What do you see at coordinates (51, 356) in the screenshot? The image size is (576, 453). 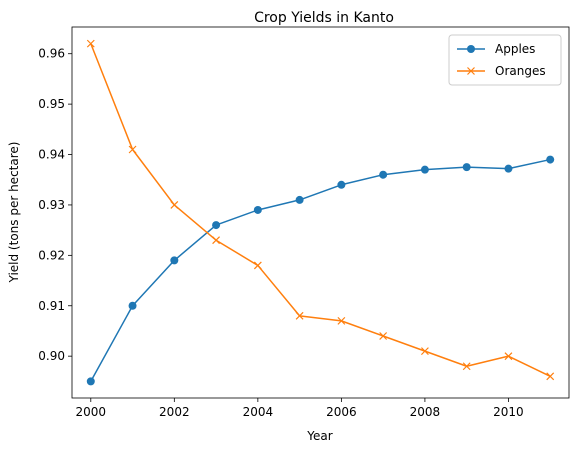 I see `y-tick-label: 0.90` at bounding box center [51, 356].